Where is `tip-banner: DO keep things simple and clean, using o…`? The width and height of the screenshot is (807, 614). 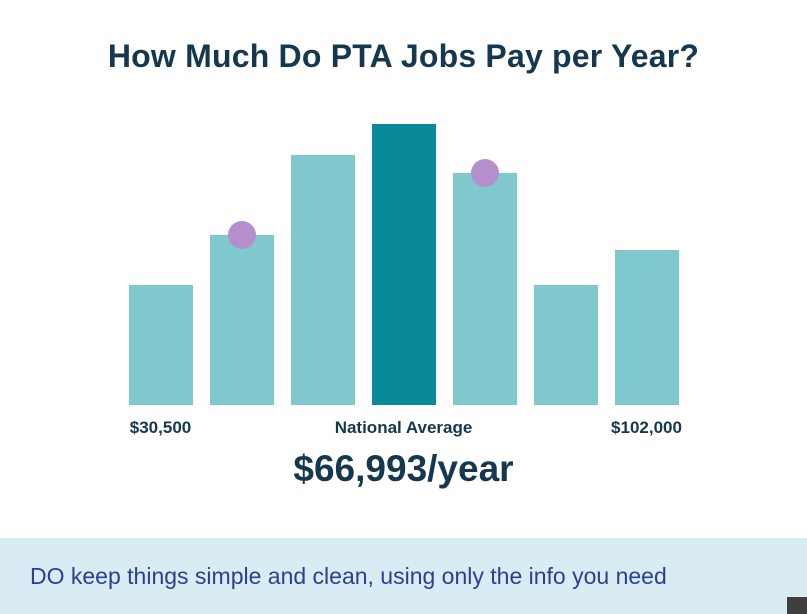 tip-banner: DO keep things simple and clean, using o… is located at coordinates (403, 576).